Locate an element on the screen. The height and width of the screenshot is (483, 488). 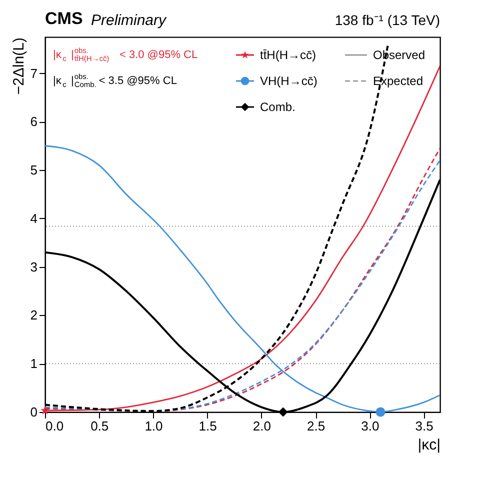
y-tick-label: 7 is located at coordinates (34, 73).